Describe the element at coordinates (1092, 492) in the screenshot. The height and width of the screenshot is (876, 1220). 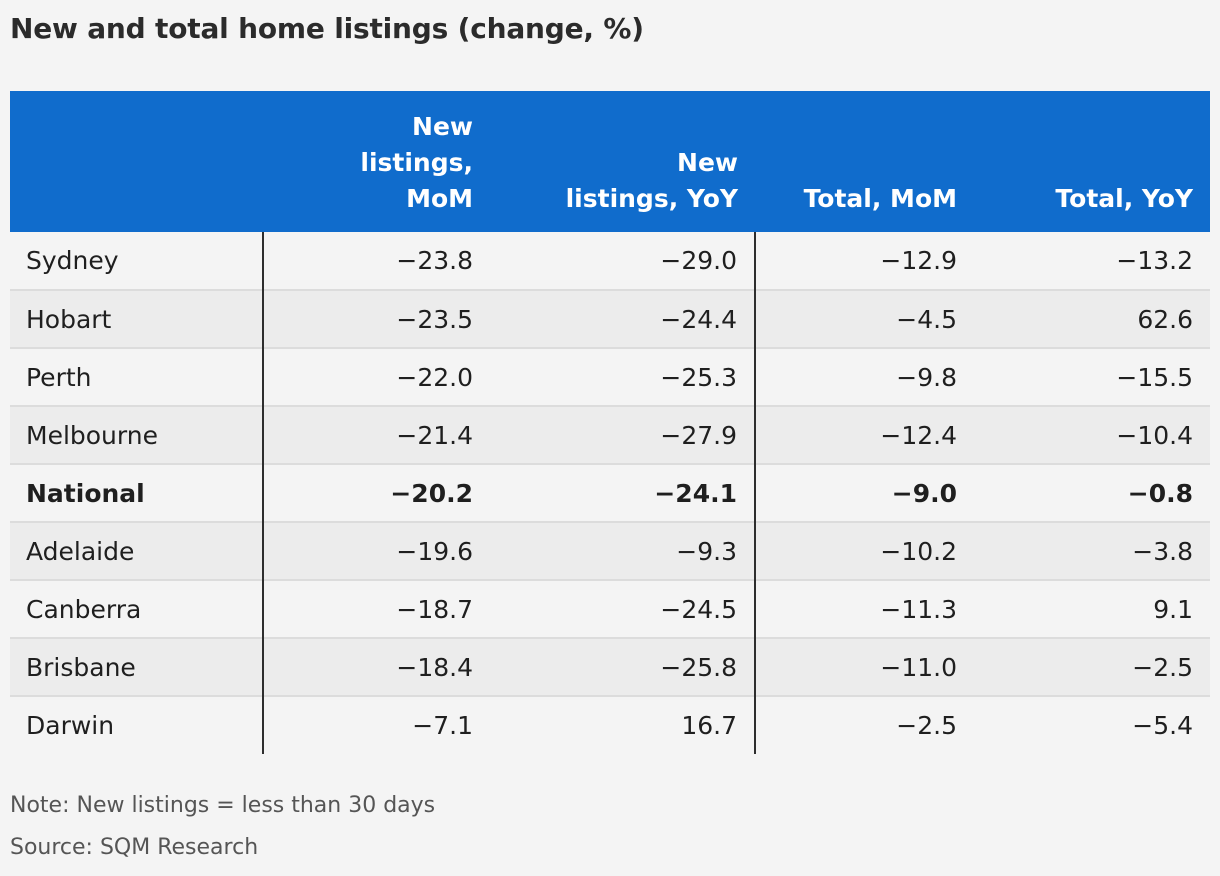
I see `cell-total-yoy: −0.8` at that location.